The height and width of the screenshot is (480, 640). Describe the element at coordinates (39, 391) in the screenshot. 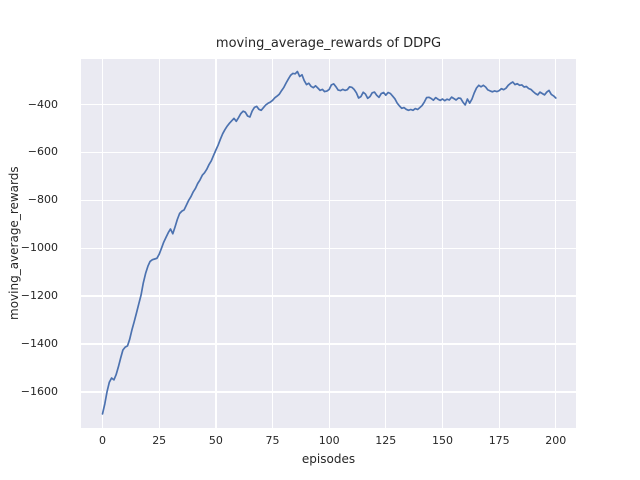

I see `y-tick-label: −1600` at that location.